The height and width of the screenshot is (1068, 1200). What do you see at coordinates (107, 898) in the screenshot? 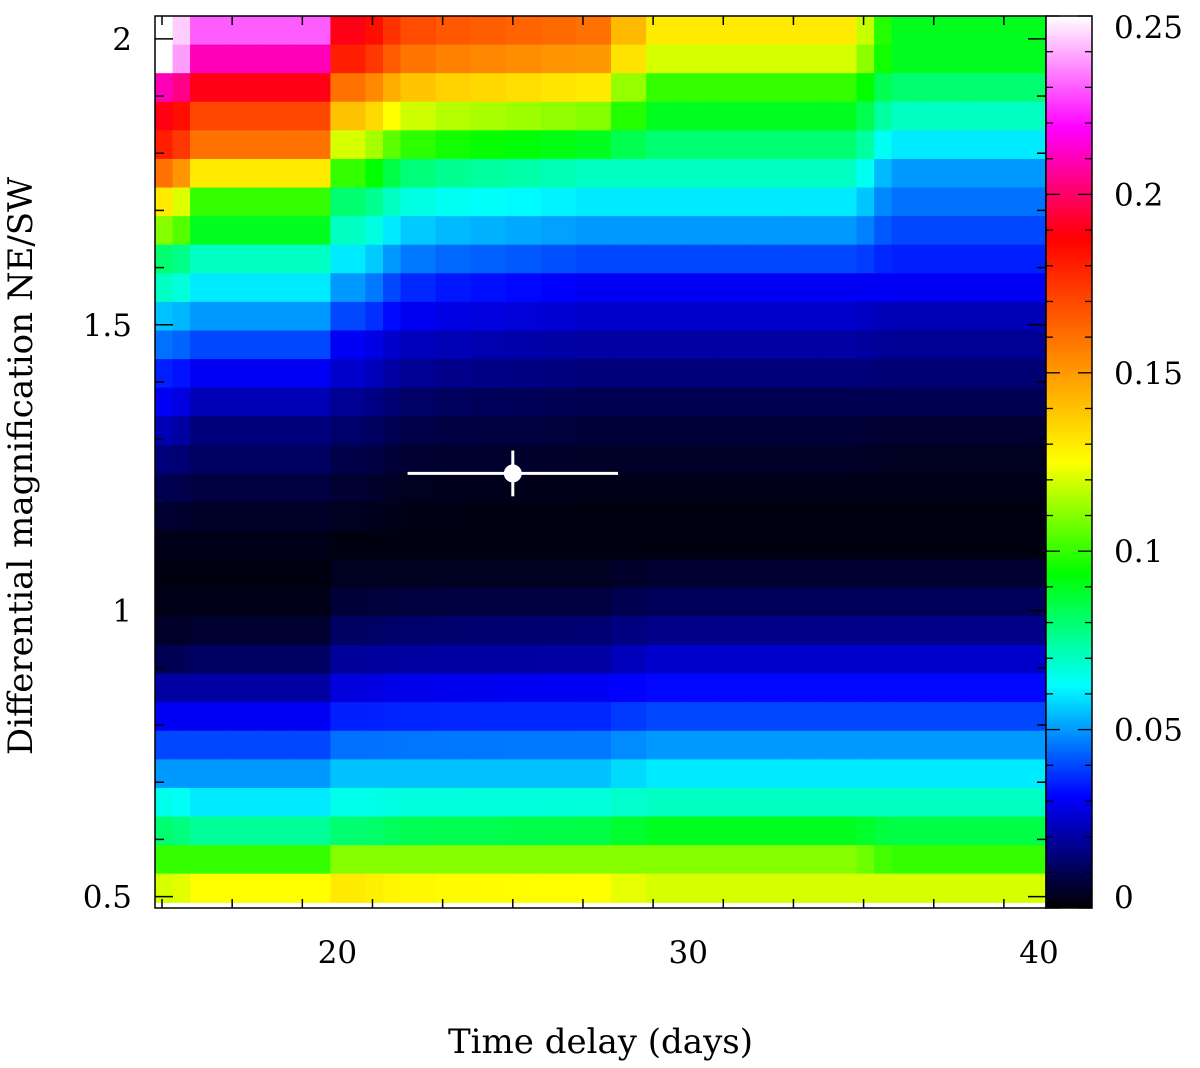
I see `y-tick-label: 0.5` at bounding box center [107, 898].